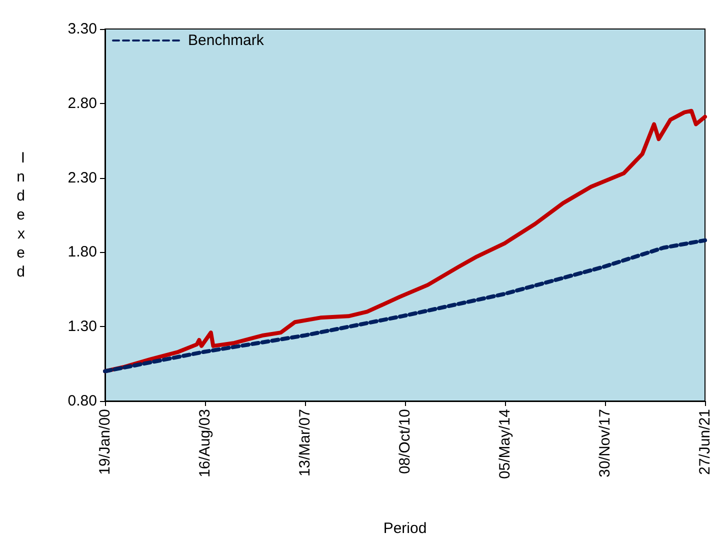 This screenshot has height=551, width=724. I want to click on y-tick-label: 0.80, so click(82, 401).